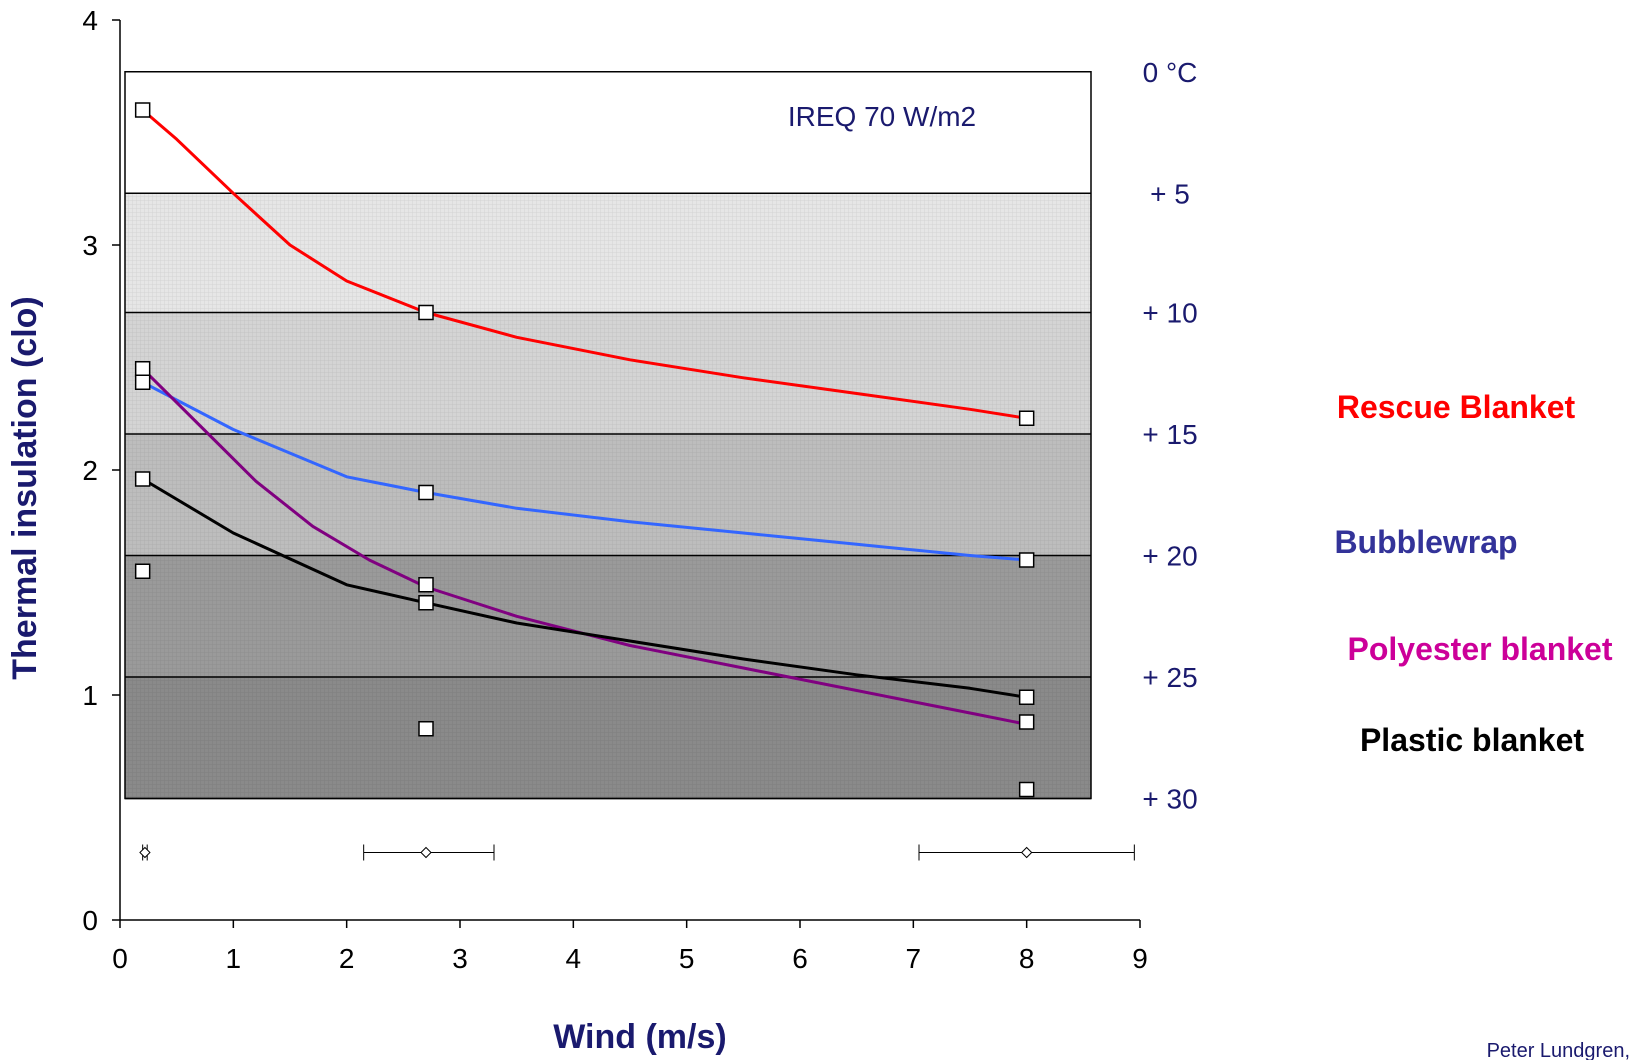 This screenshot has height=1060, width=1641. Describe the element at coordinates (639, 1037) in the screenshot. I see `x-axis-title: Wind (m/s)` at that location.